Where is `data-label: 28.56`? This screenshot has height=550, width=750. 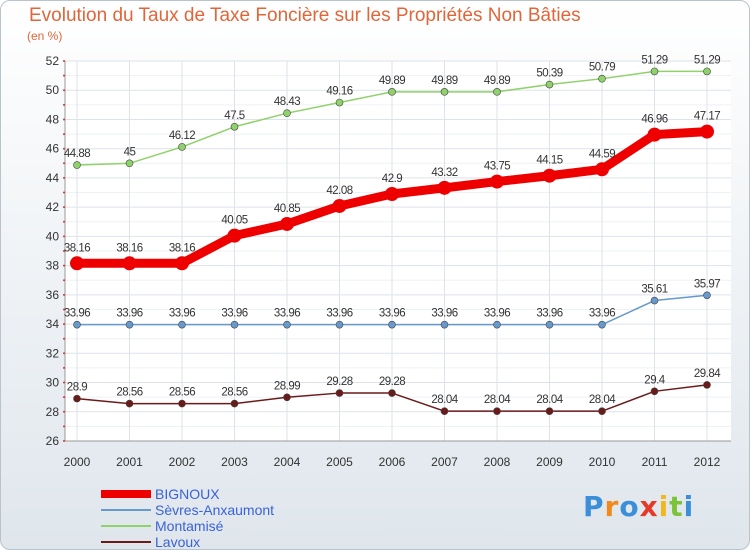
data-label: 28.56 is located at coordinates (129, 393).